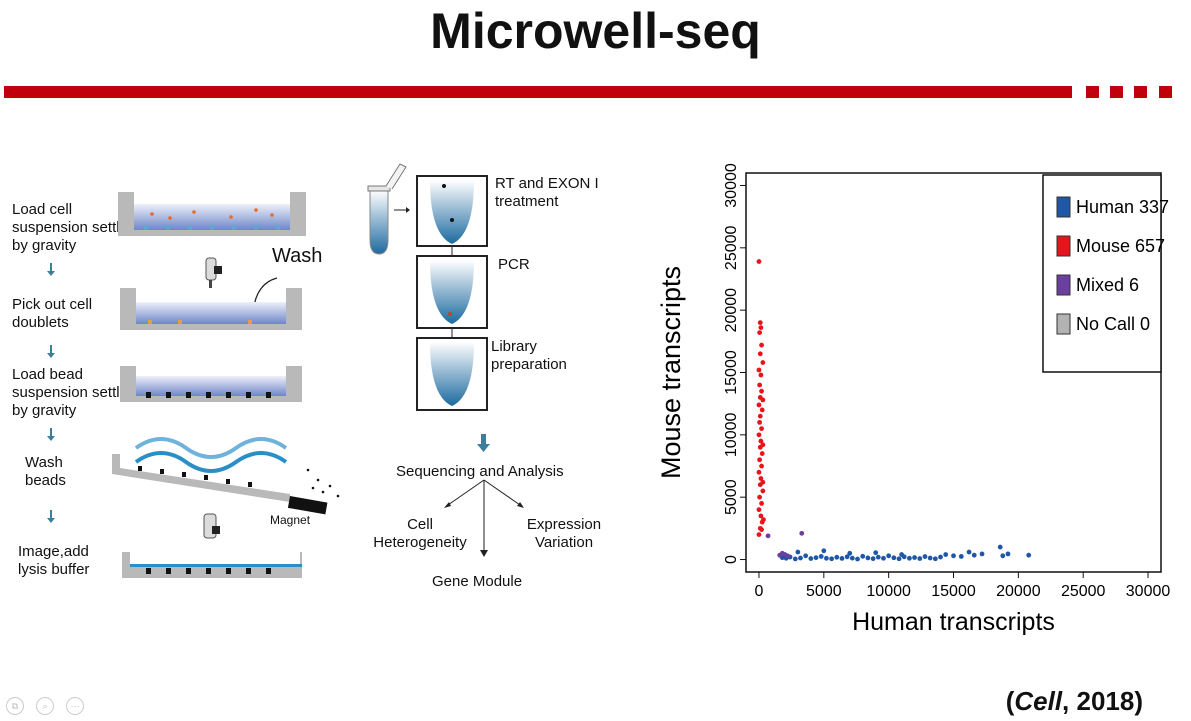 This screenshot has width=1191, height=721. I want to click on protocol-step-3: Load bead suspension settle by gravity, so click(70, 392).